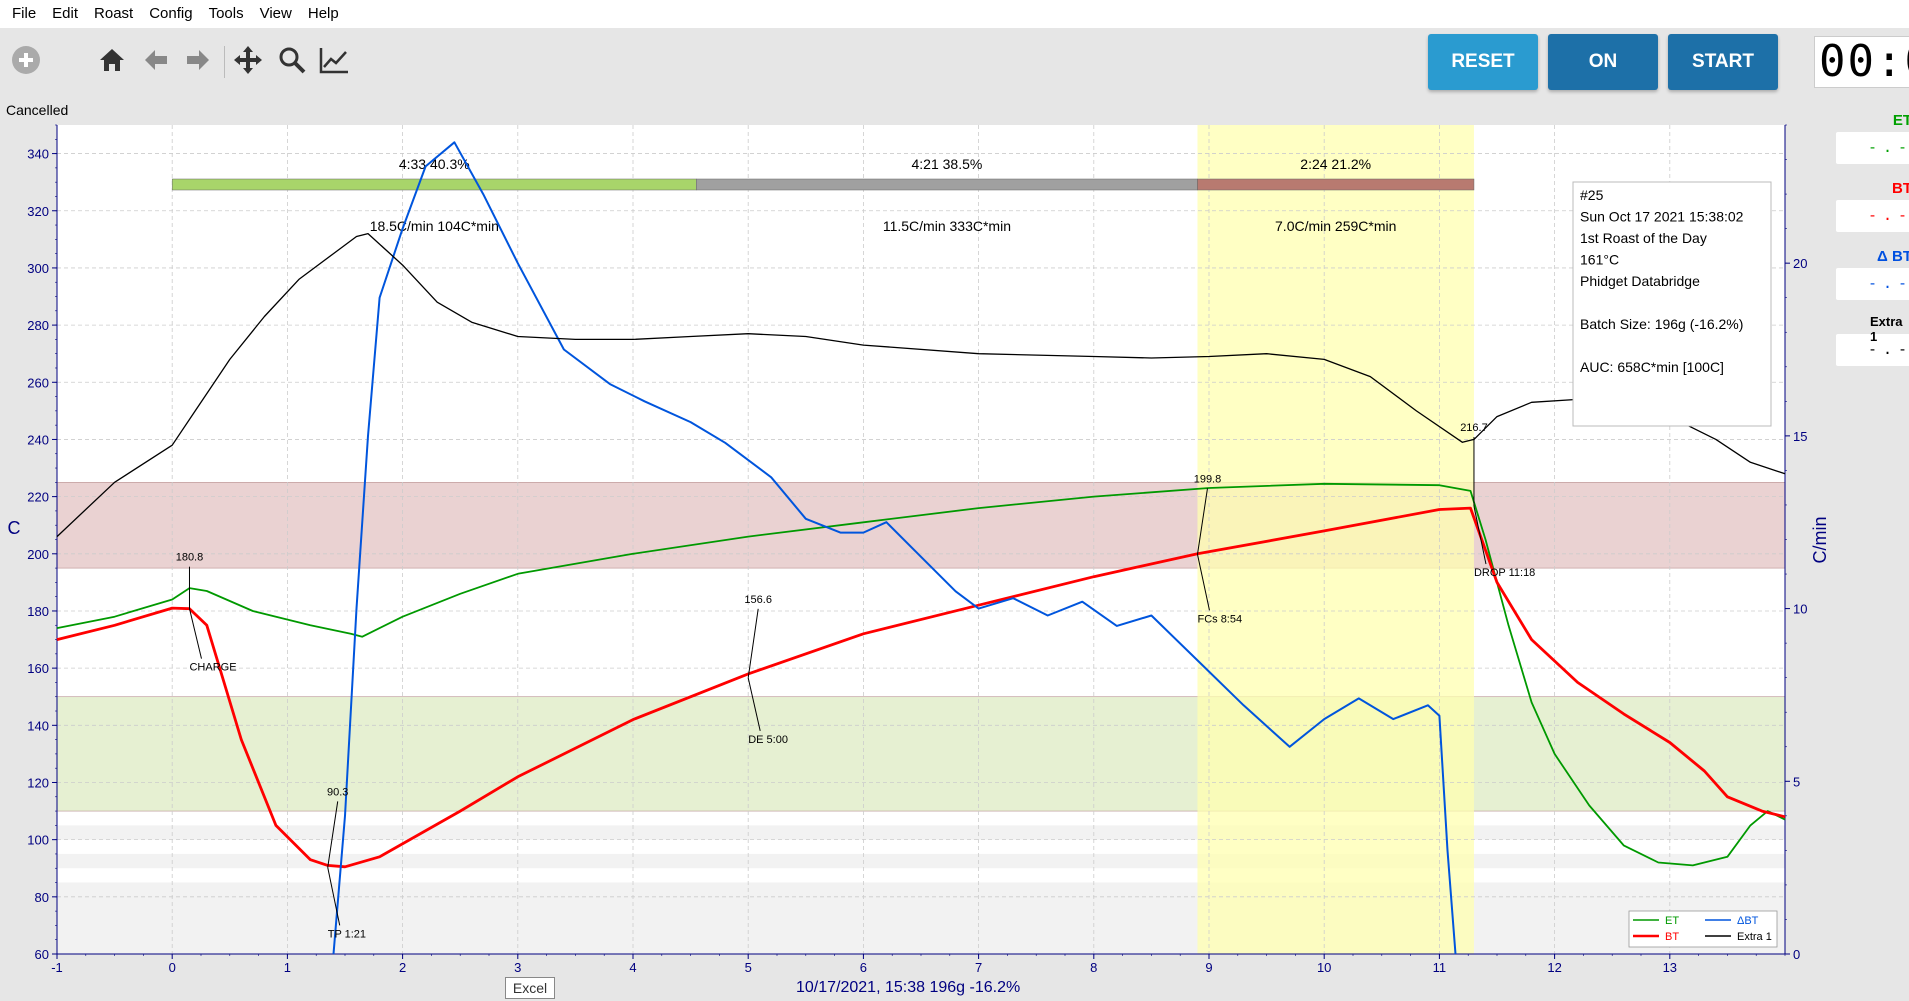 The width and height of the screenshot is (1909, 1001). What do you see at coordinates (38, 154) in the screenshot?
I see `y-tick-label: 340` at bounding box center [38, 154].